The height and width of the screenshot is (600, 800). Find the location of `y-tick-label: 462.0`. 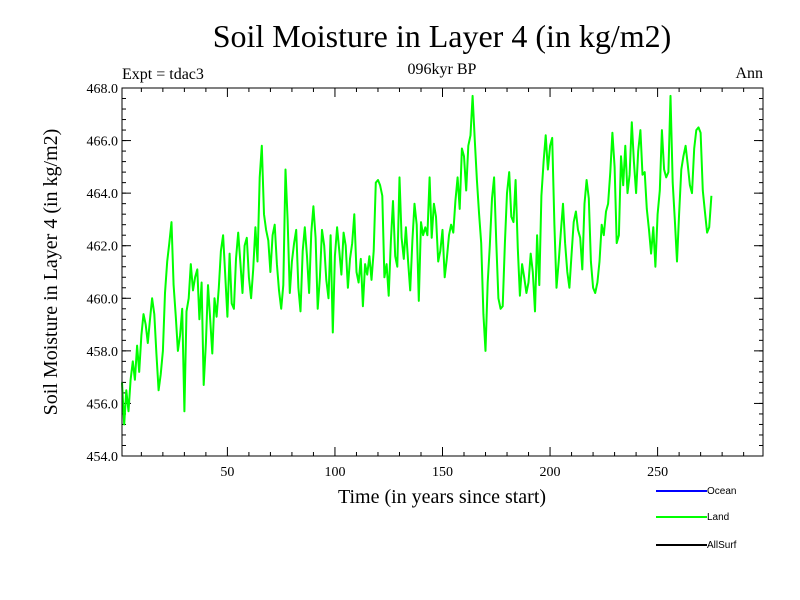

y-tick-label: 462.0 is located at coordinates (103, 247).